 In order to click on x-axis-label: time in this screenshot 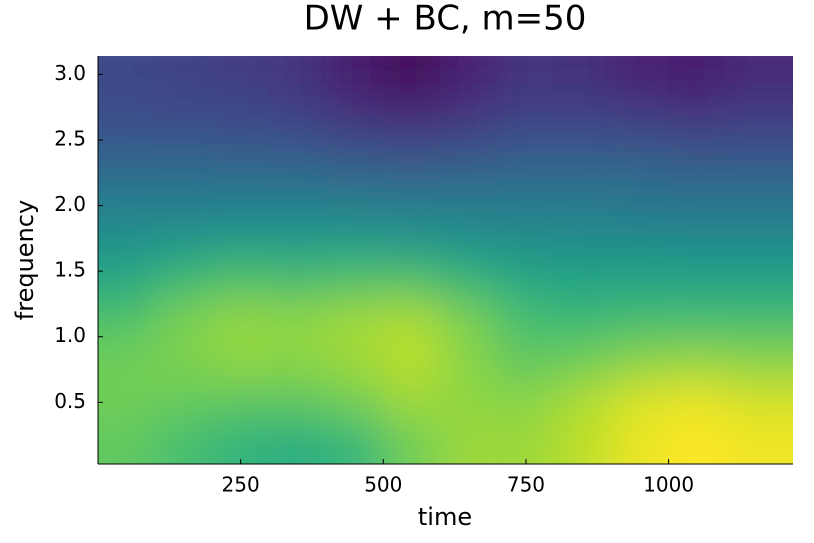, I will do `click(445, 517)`.